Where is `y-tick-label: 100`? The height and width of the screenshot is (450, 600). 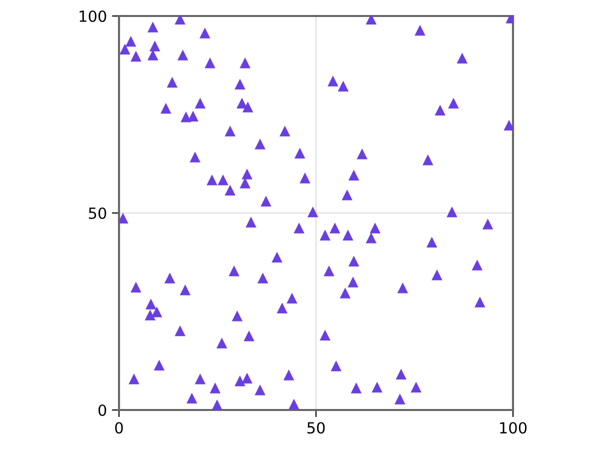 y-tick-label: 100 is located at coordinates (93, 16).